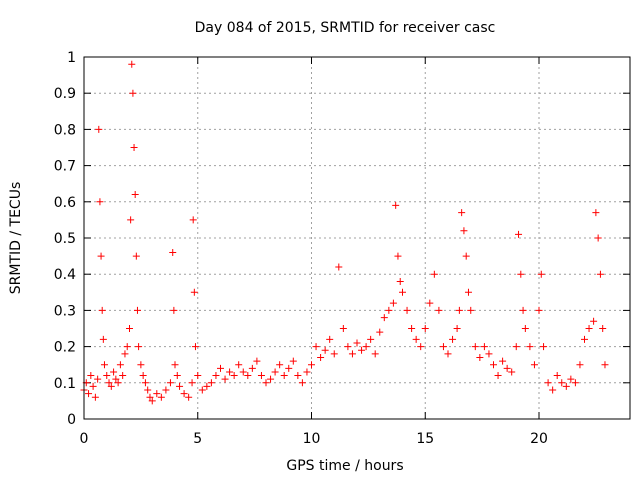 This screenshot has height=480, width=640. Describe the element at coordinates (71, 58) in the screenshot. I see `y-tick-label: 1` at that location.